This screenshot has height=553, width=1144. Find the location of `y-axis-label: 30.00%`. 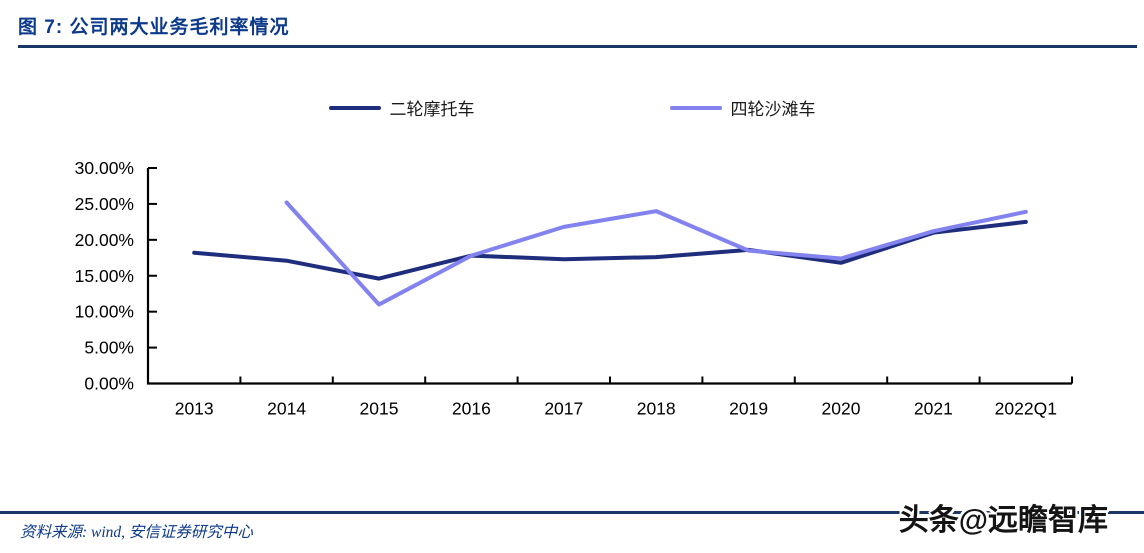

y-axis-label: 30.00% is located at coordinates (104, 168).